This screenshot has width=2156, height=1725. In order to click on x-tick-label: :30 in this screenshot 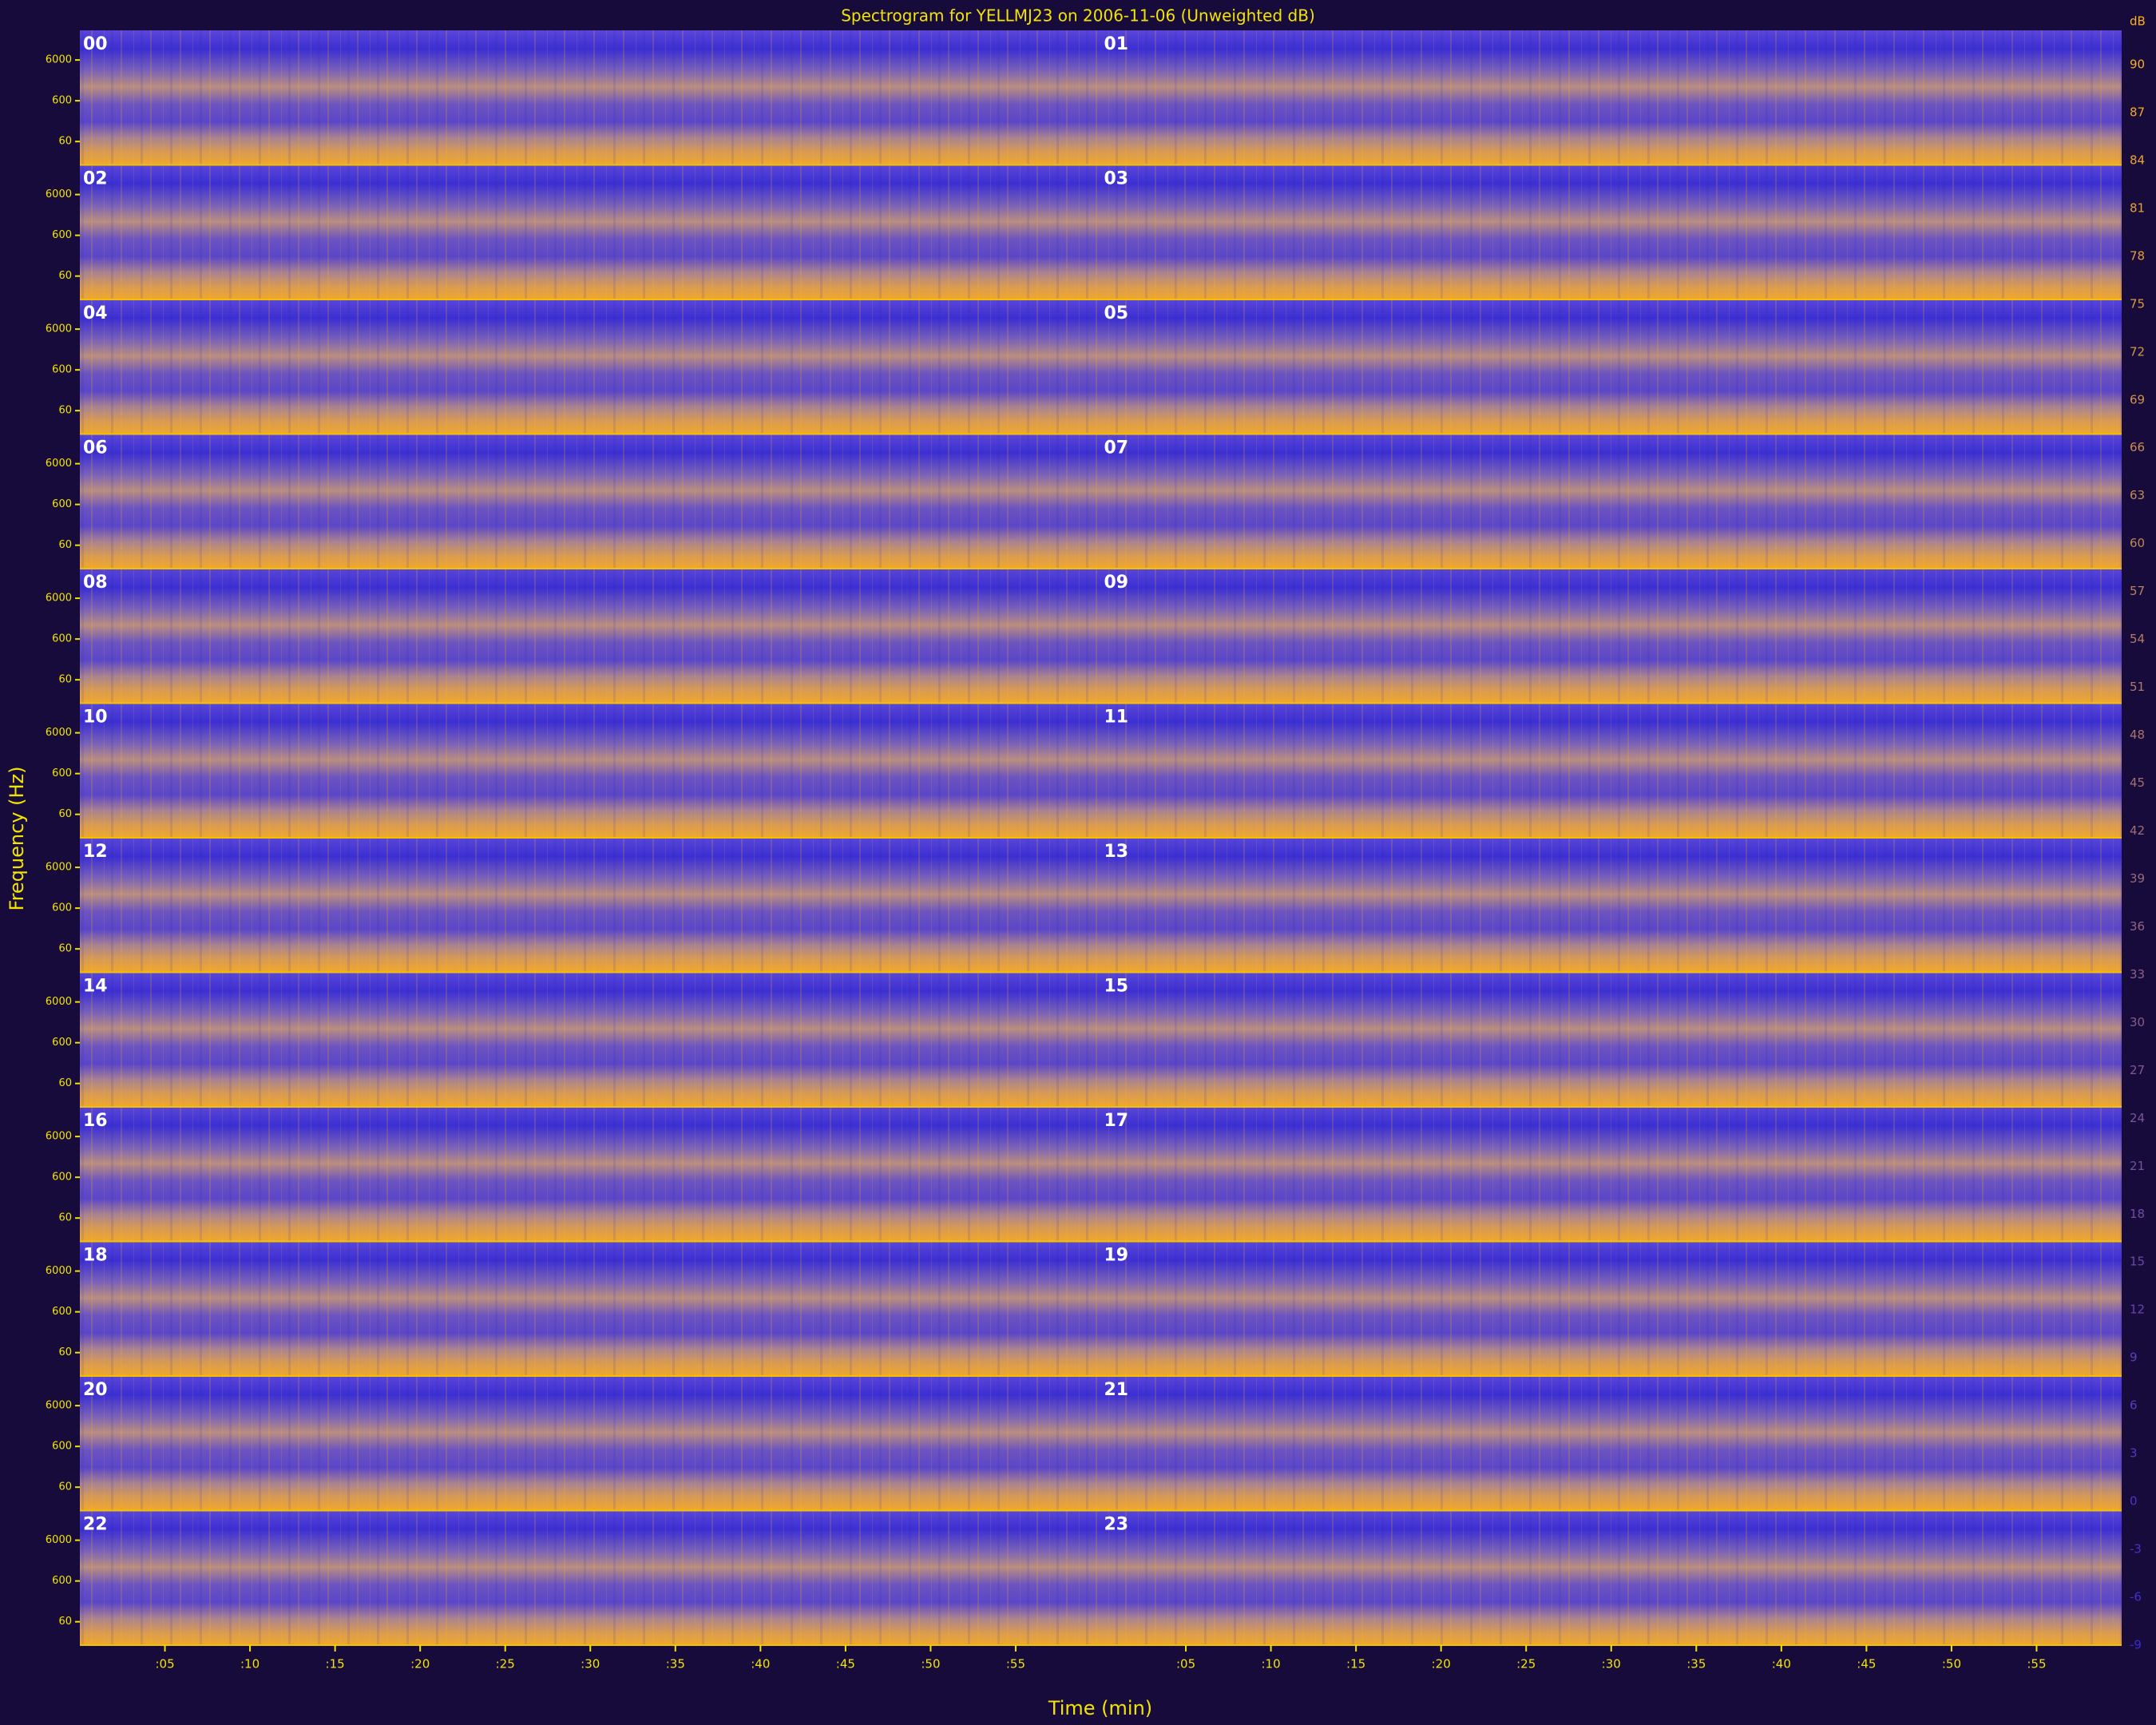, I will do `click(1611, 1664)`.